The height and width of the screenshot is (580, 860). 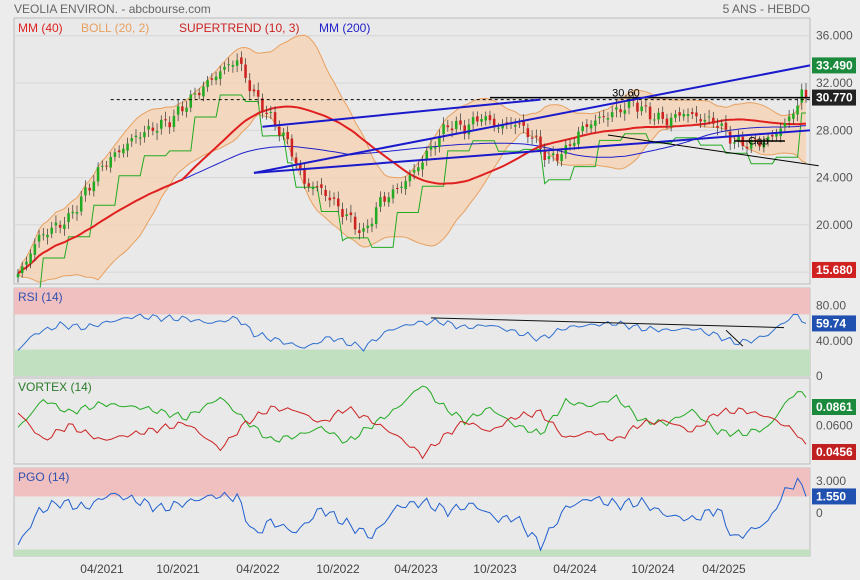 I want to click on rsi-support-line, so click(x=734, y=338).